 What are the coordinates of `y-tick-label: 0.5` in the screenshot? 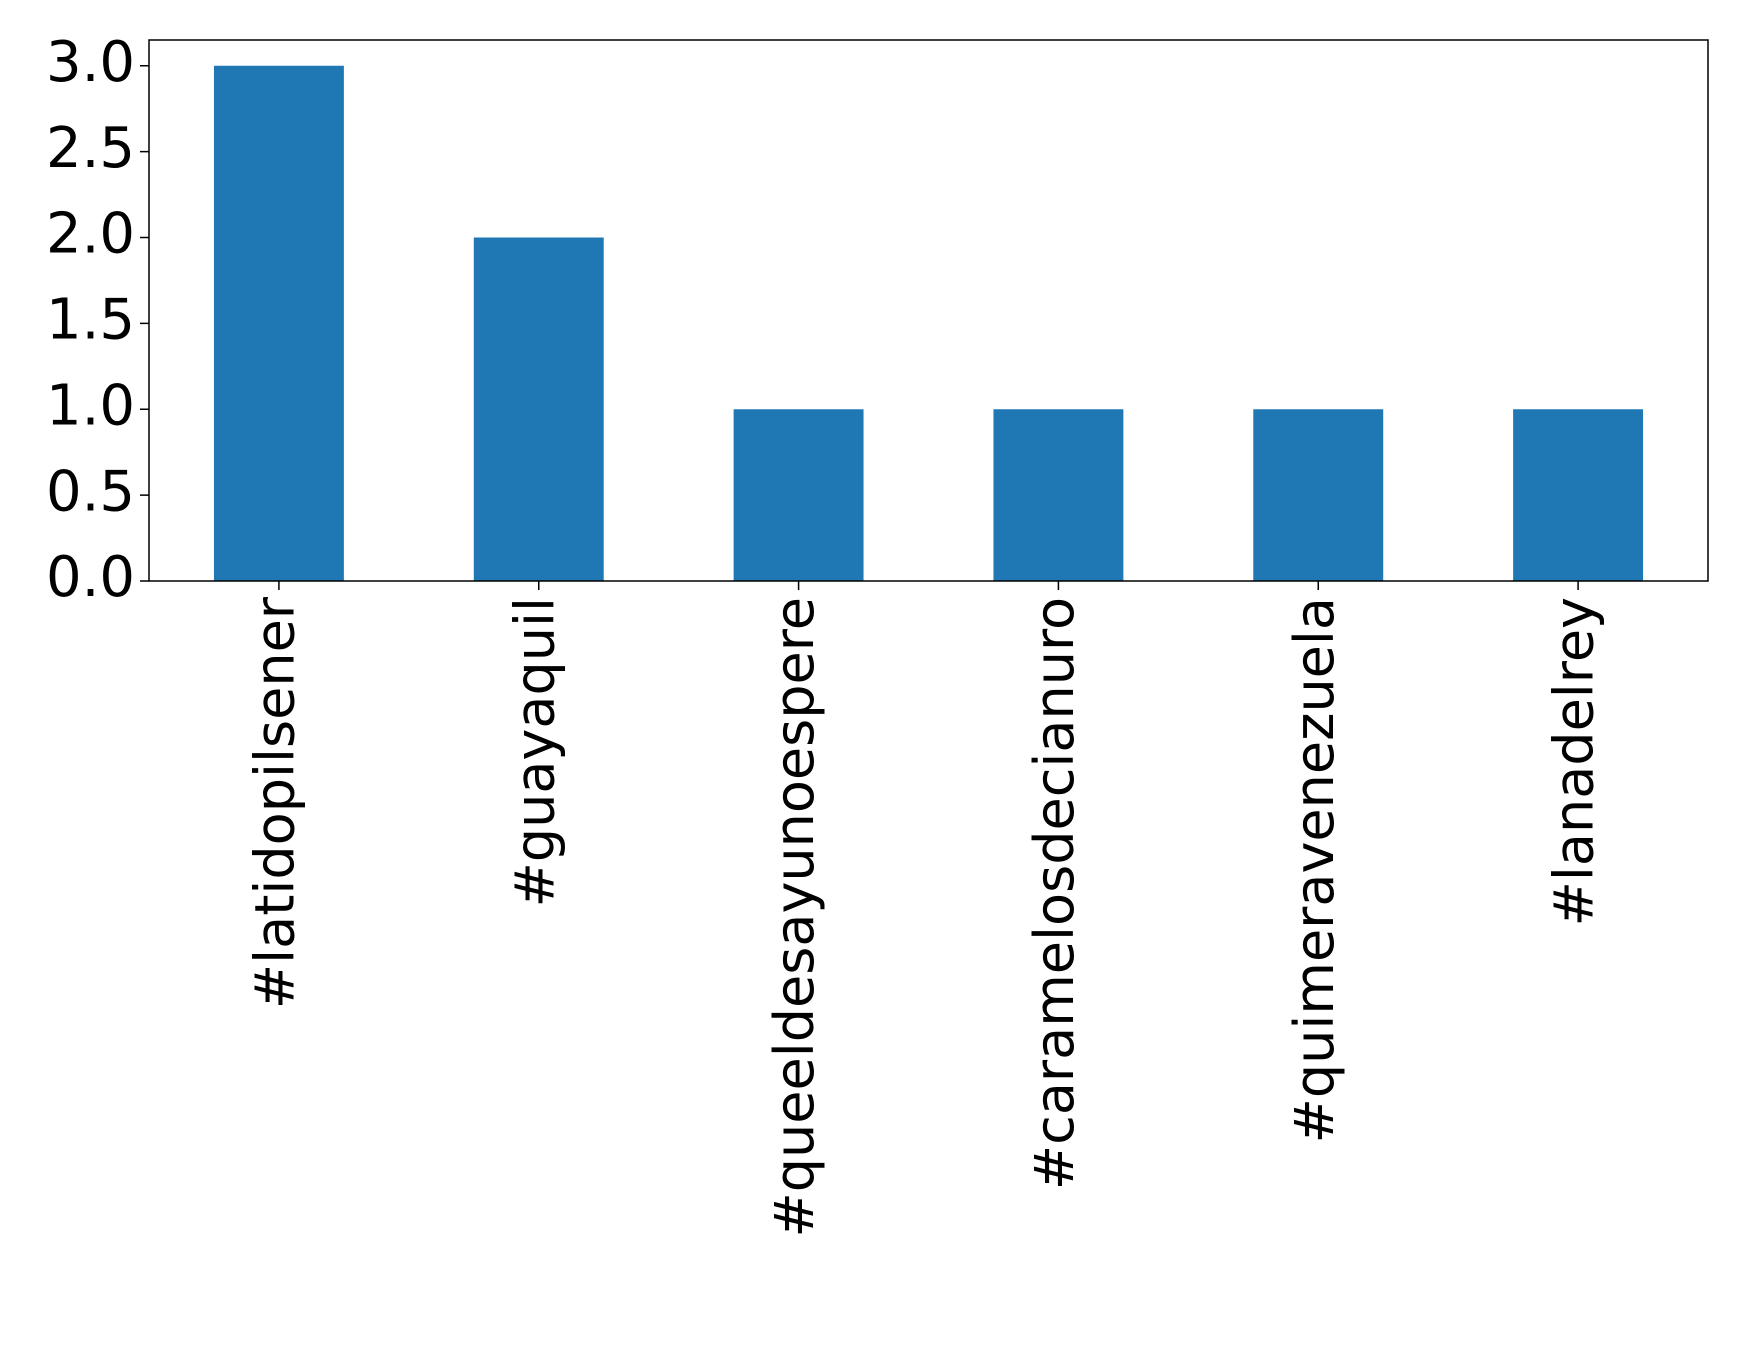 It's located at (90, 491).